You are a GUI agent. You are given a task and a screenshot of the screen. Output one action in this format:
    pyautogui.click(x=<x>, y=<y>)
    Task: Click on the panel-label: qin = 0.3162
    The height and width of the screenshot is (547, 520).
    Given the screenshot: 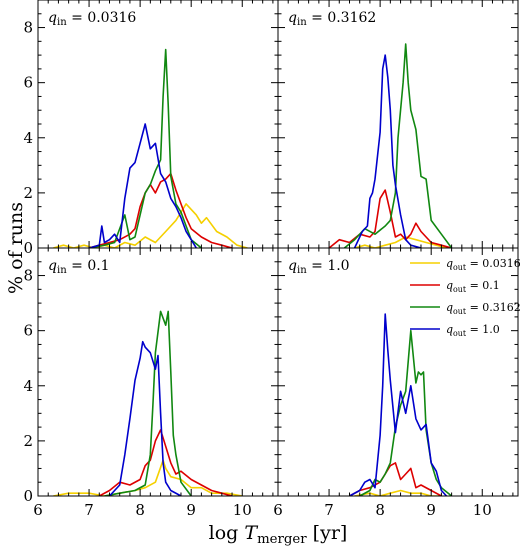 What is the action you would take?
    pyautogui.click(x=332, y=19)
    